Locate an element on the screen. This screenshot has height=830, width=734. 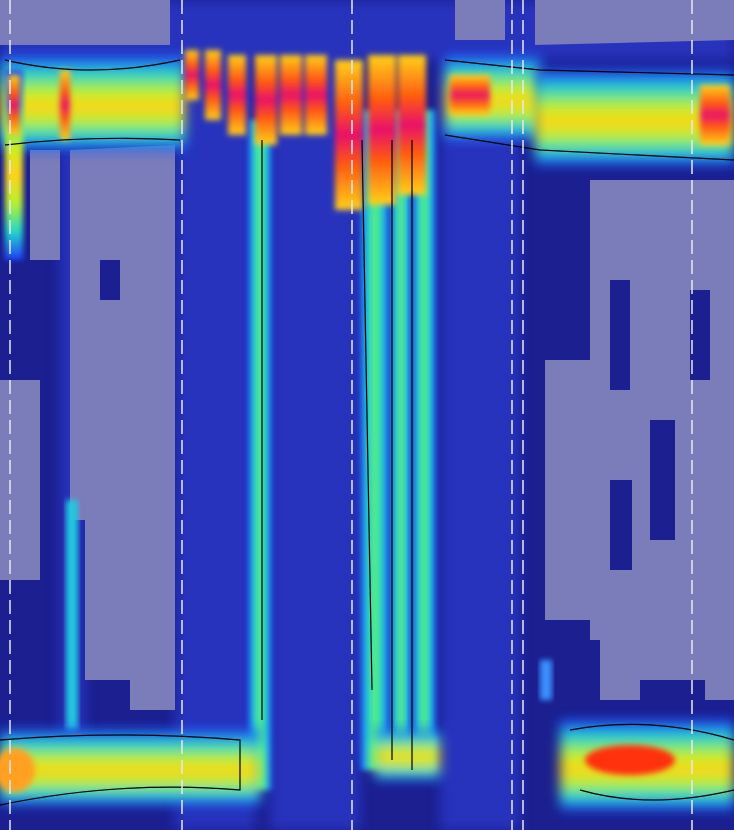
lower-band is located at coordinates (367, 765).